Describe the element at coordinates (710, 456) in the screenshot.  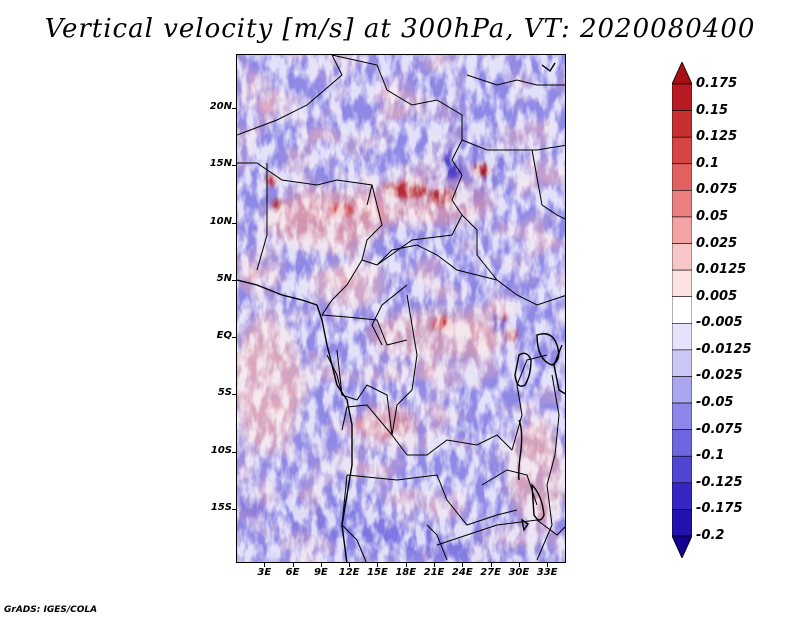
I see `colorbar-label: -0.1` at that location.